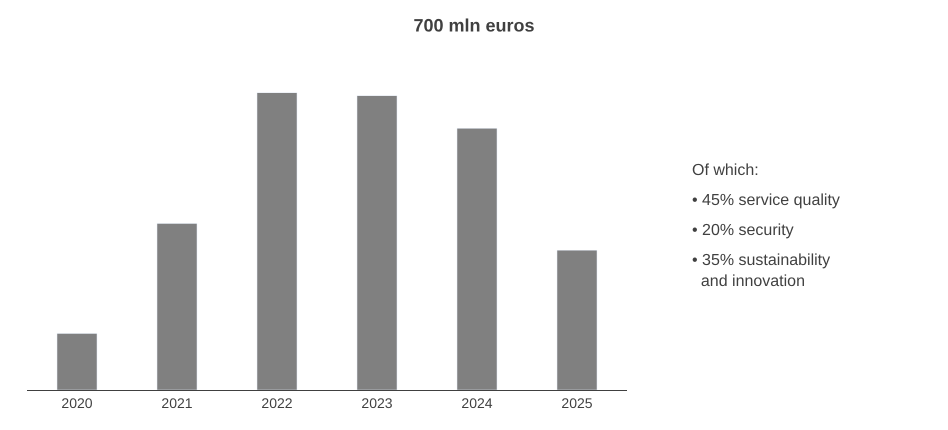  What do you see at coordinates (477, 402) in the screenshot?
I see `x-tick-label: 2024` at bounding box center [477, 402].